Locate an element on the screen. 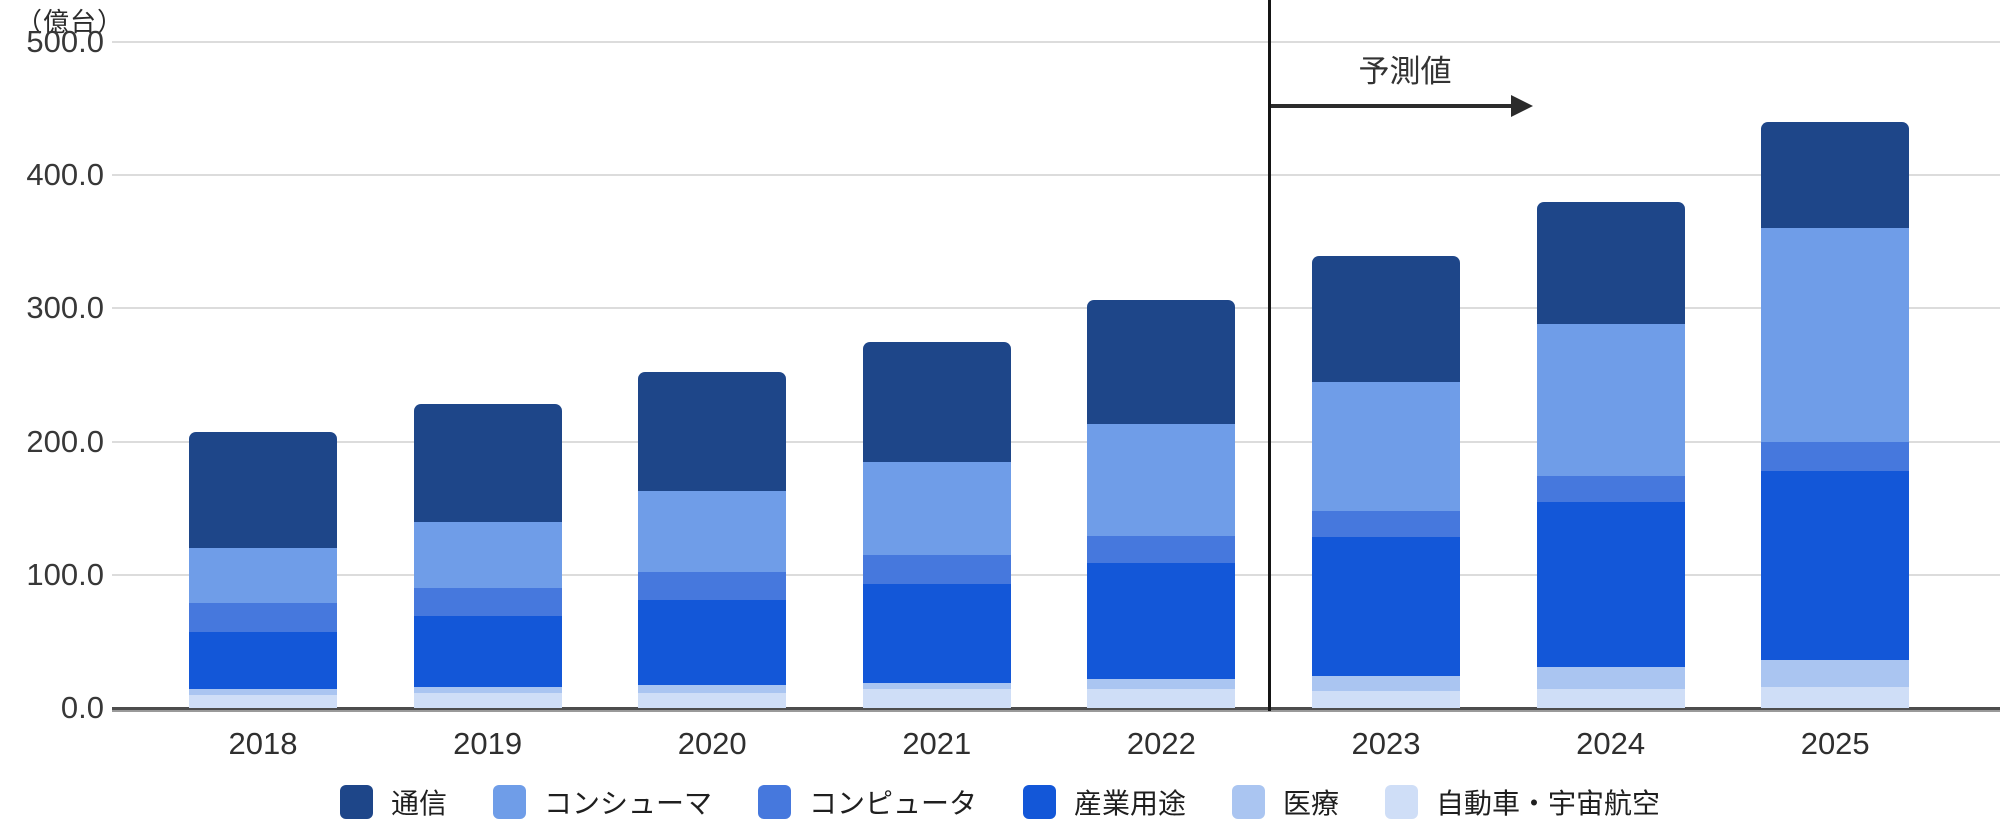 The width and height of the screenshot is (2000, 840). bar-segment-automotive-aerospace-2023 is located at coordinates (1386, 699).